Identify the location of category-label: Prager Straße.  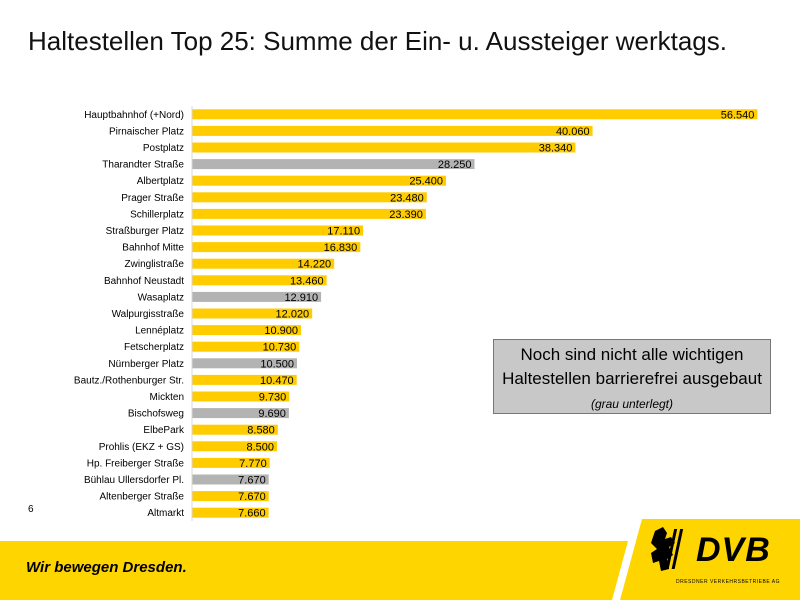
(152, 198).